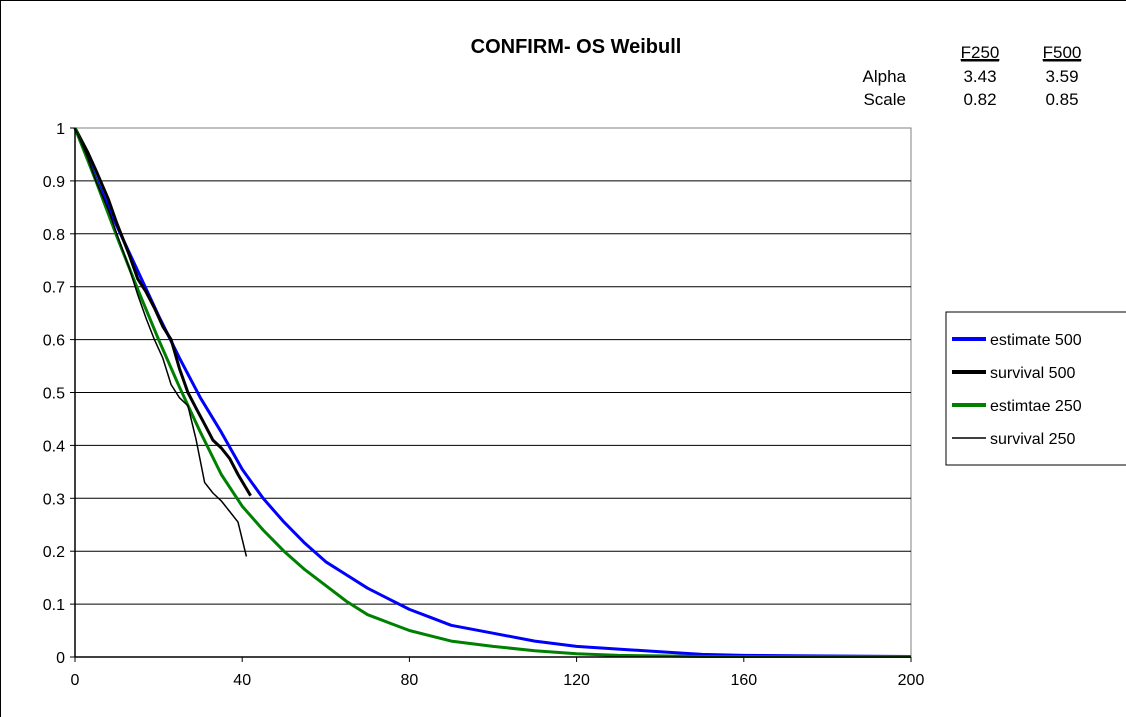  I want to click on x-tick-label-0: 0, so click(75, 680).